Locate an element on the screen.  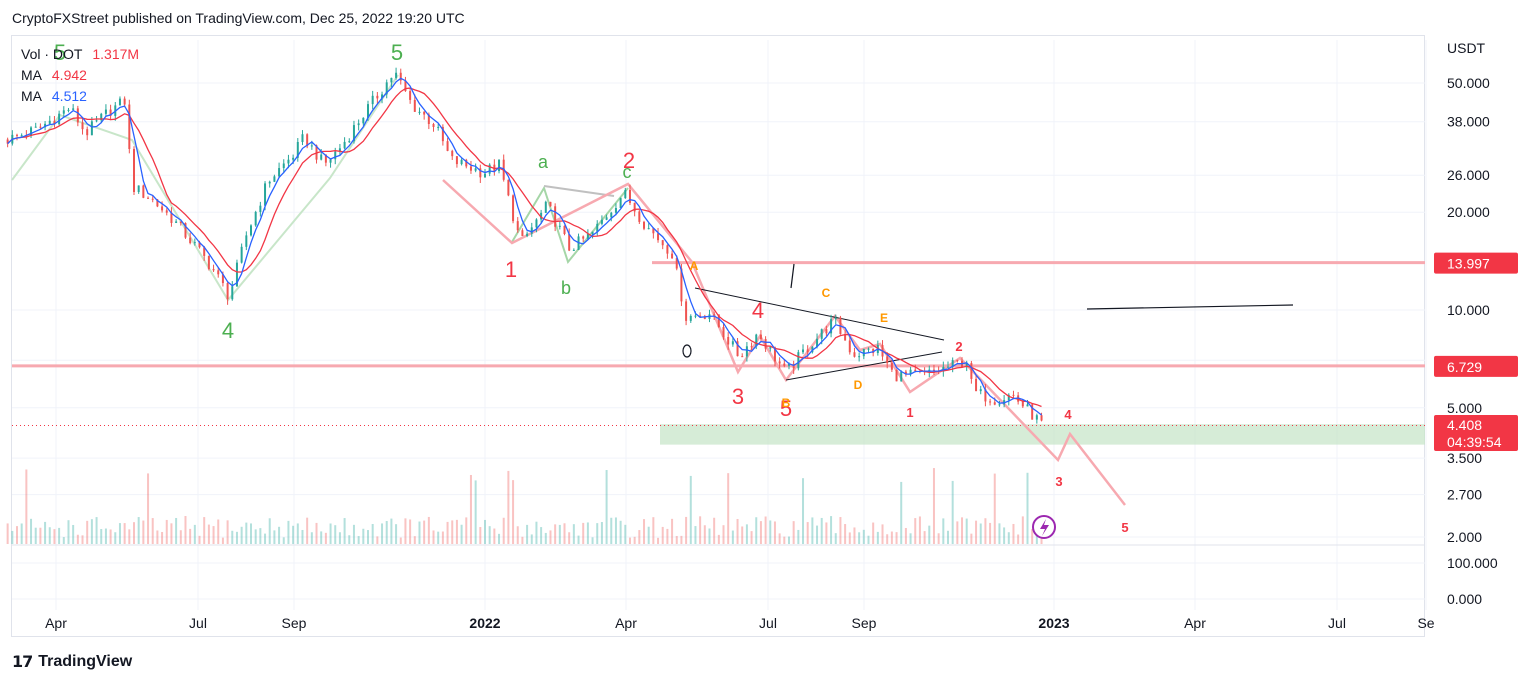
legend-ma-1: MA 4.942 is located at coordinates (83, 75).